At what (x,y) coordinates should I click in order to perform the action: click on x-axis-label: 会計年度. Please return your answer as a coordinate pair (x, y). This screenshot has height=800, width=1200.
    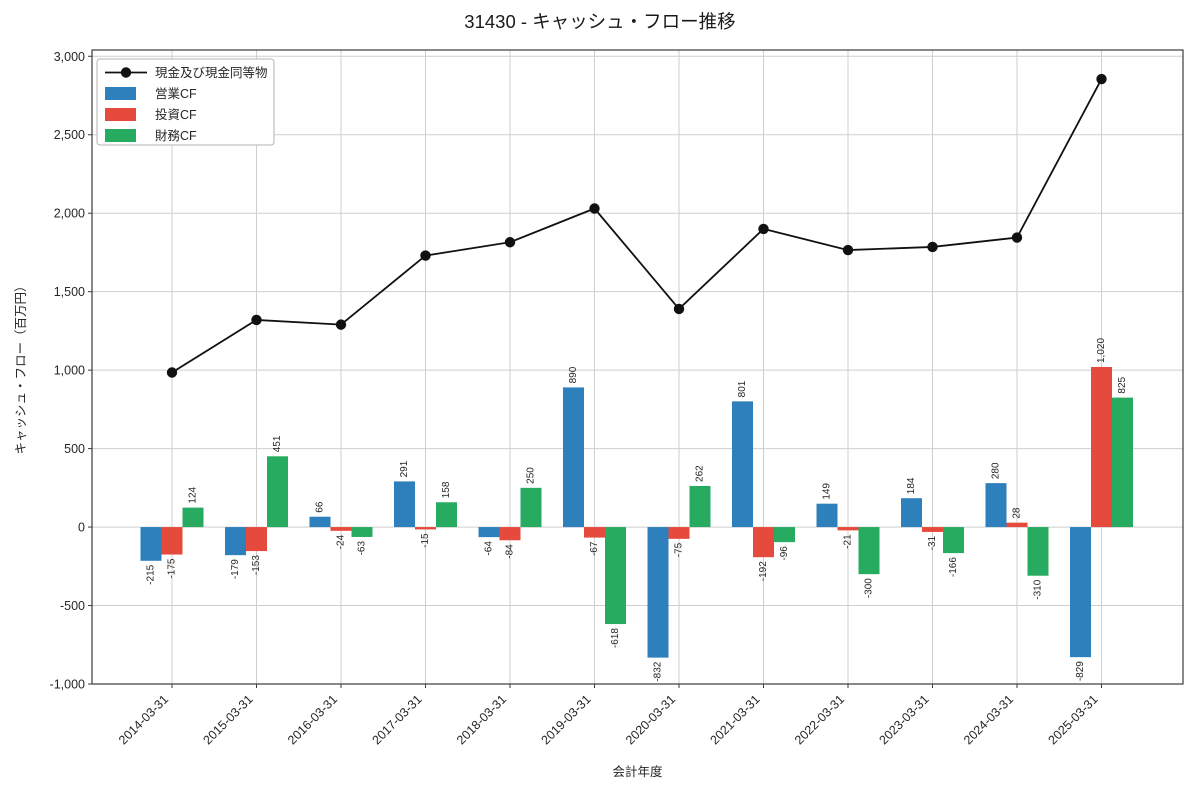
    Looking at the image, I should click on (637, 771).